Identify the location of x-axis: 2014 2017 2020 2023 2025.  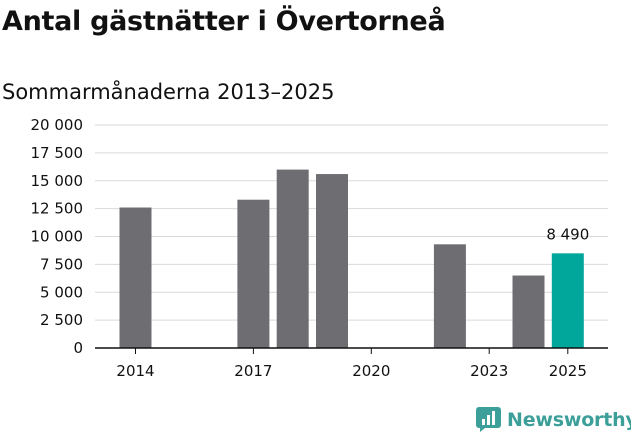
(351, 363).